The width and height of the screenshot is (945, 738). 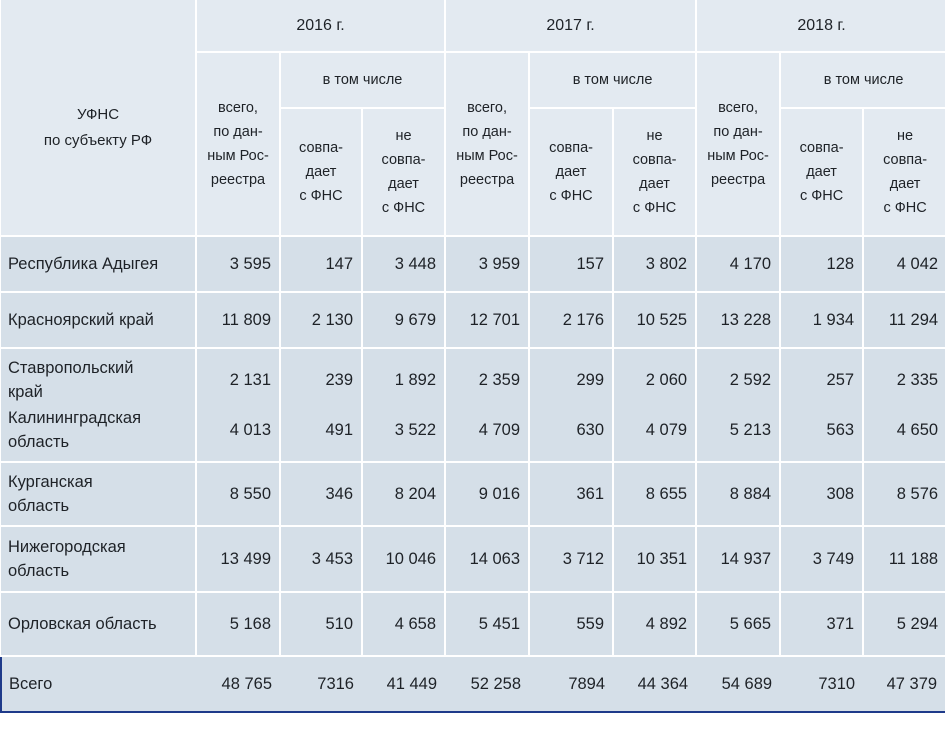 What do you see at coordinates (822, 684) in the screenshot?
I see `total-value-cell: 7310` at bounding box center [822, 684].